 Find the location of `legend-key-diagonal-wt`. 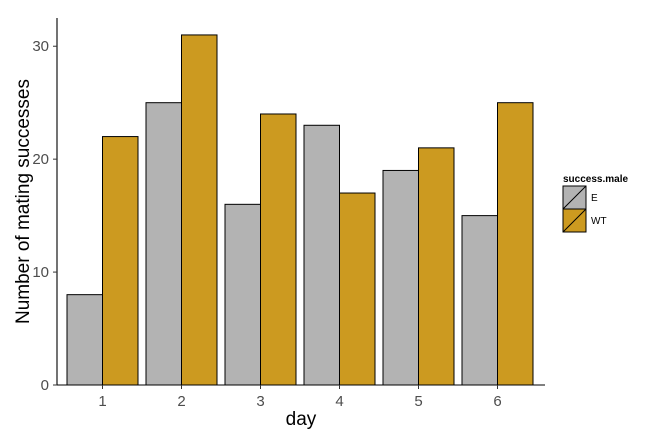

legend-key-diagonal-wt is located at coordinates (574, 220).